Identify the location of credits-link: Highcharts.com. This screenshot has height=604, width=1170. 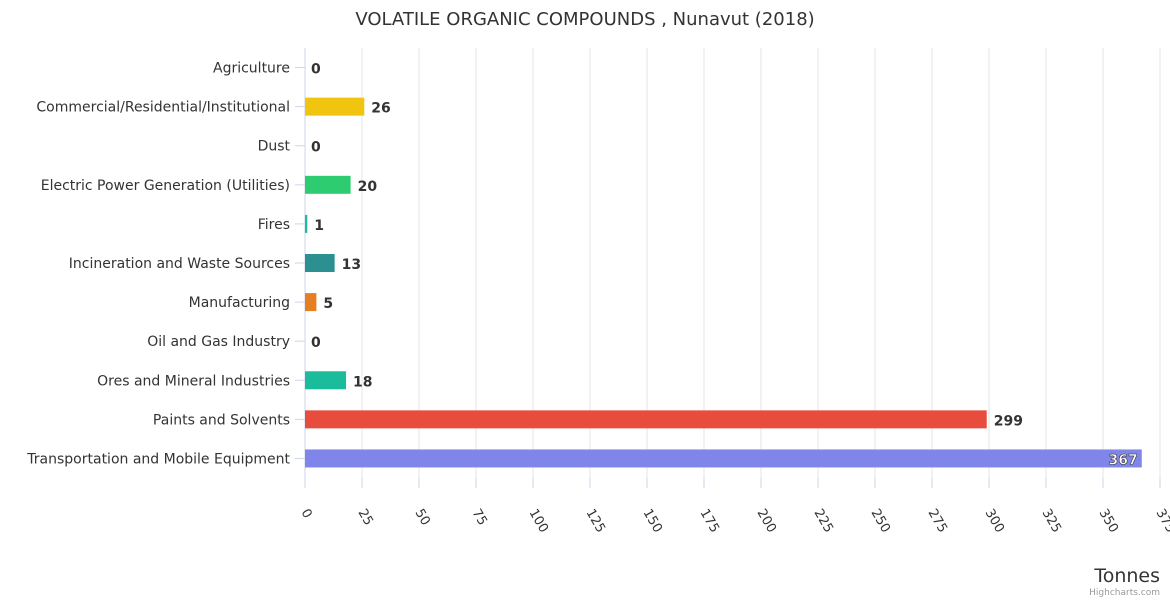
(1124, 593).